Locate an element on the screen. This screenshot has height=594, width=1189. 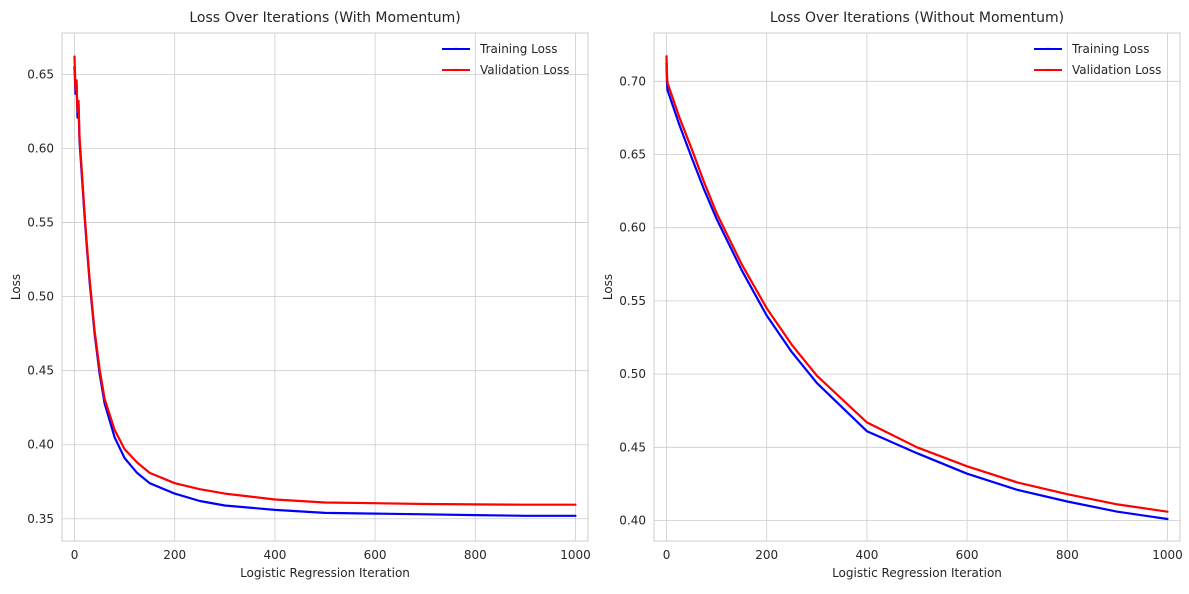
chart-title: Loss Over Iterations (With Momentum) is located at coordinates (324, 18).